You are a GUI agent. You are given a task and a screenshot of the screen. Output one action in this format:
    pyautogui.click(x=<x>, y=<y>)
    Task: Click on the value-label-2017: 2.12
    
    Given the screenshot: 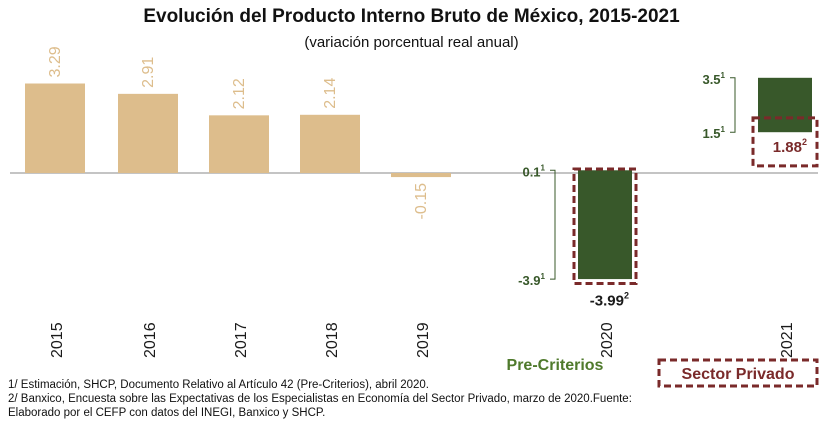 What is the action you would take?
    pyautogui.click(x=239, y=93)
    